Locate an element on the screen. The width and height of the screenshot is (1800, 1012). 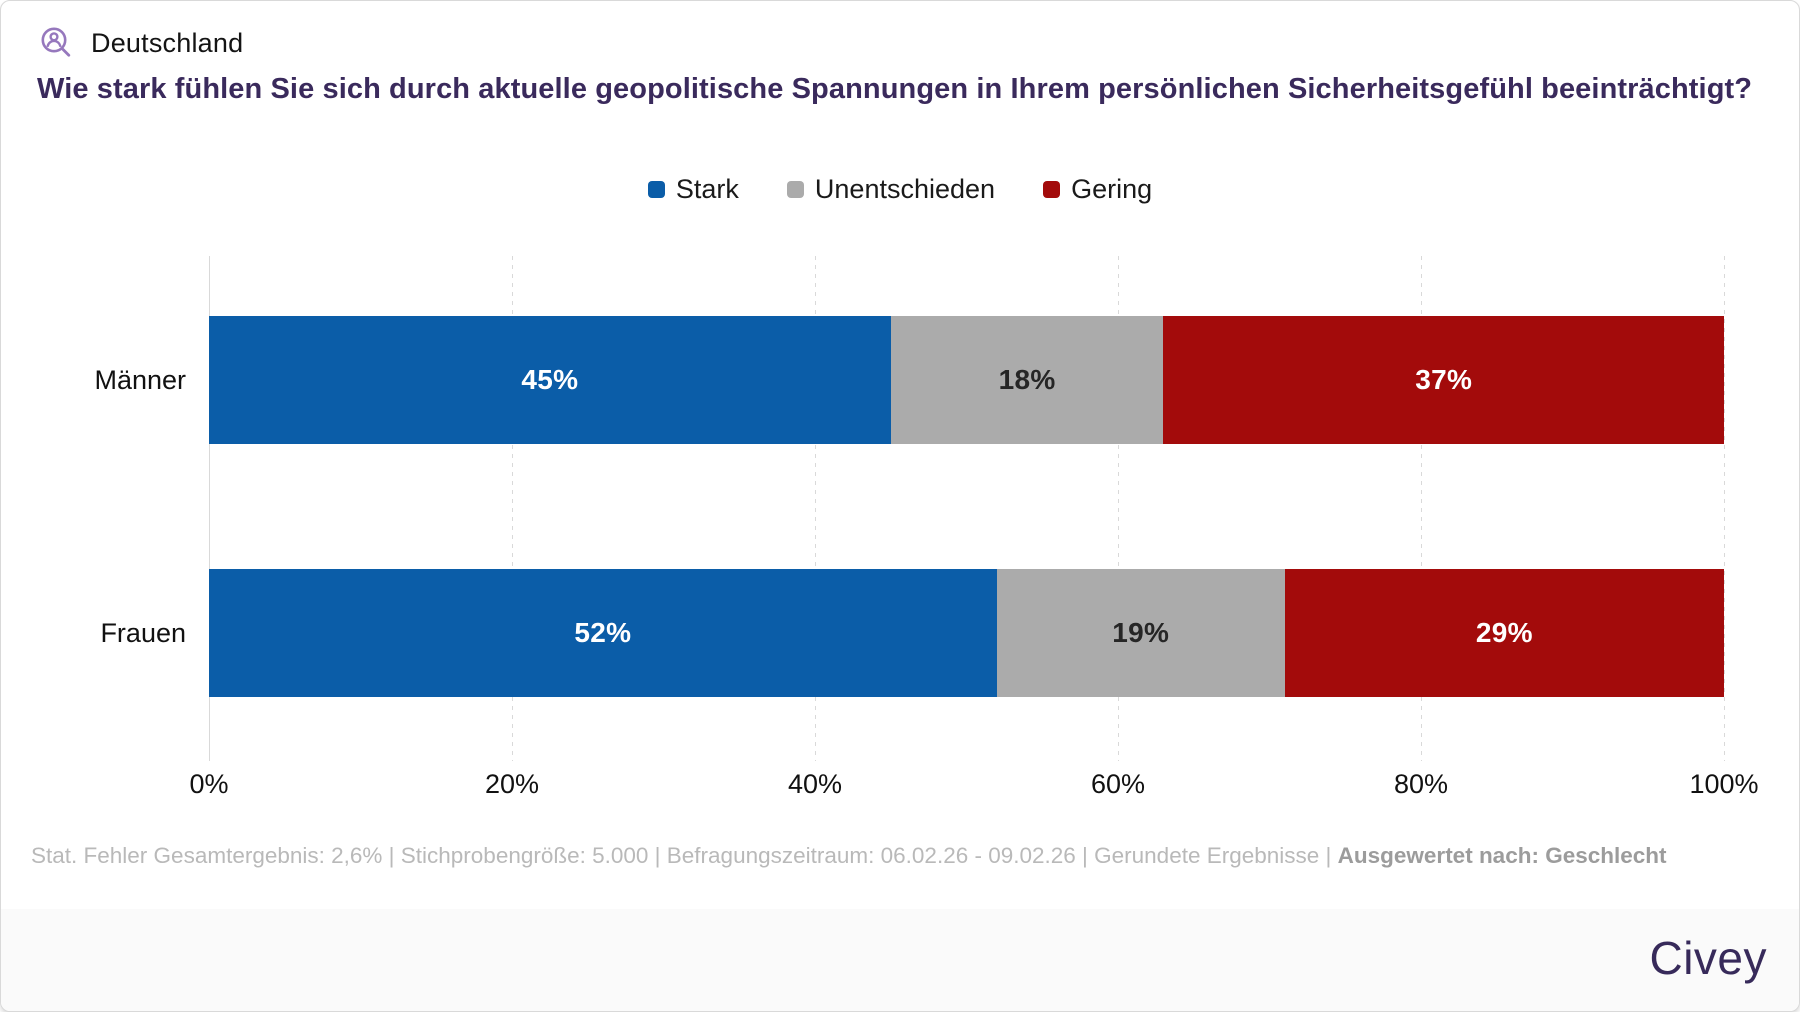
bar-value-label: 19% is located at coordinates (1141, 632).